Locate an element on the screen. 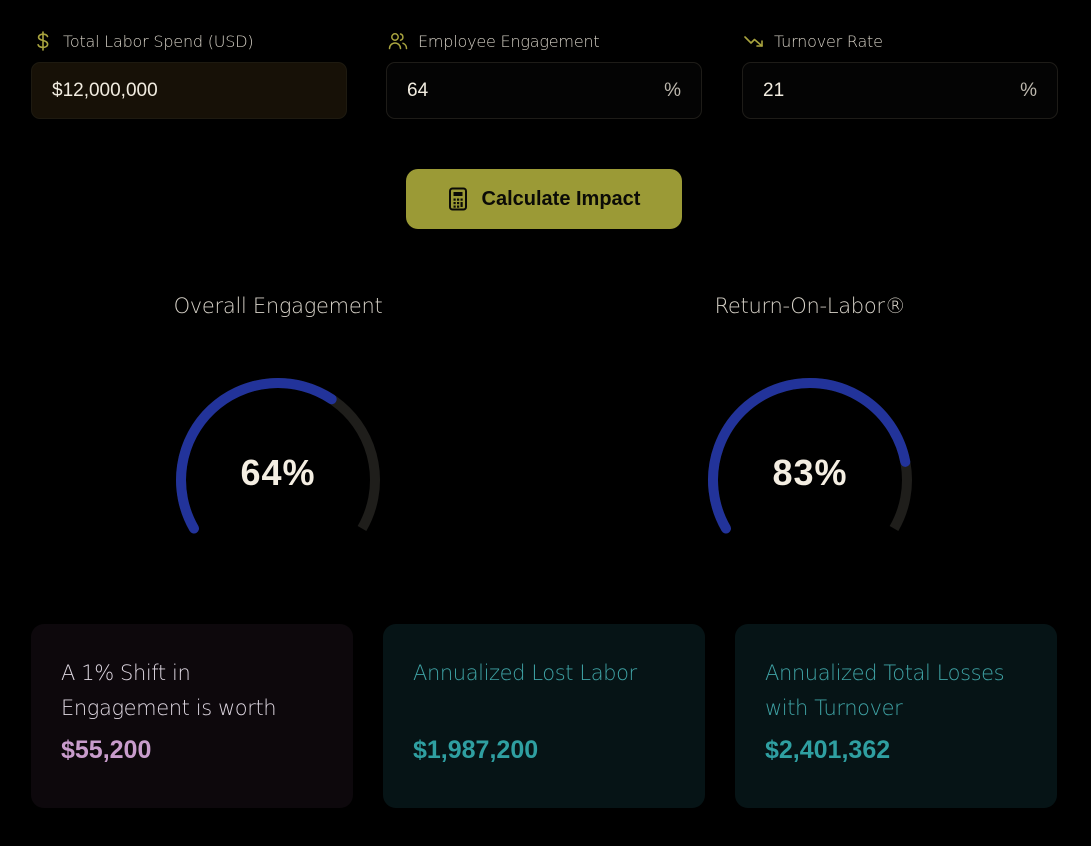  dollar-icon is located at coordinates (43, 41).